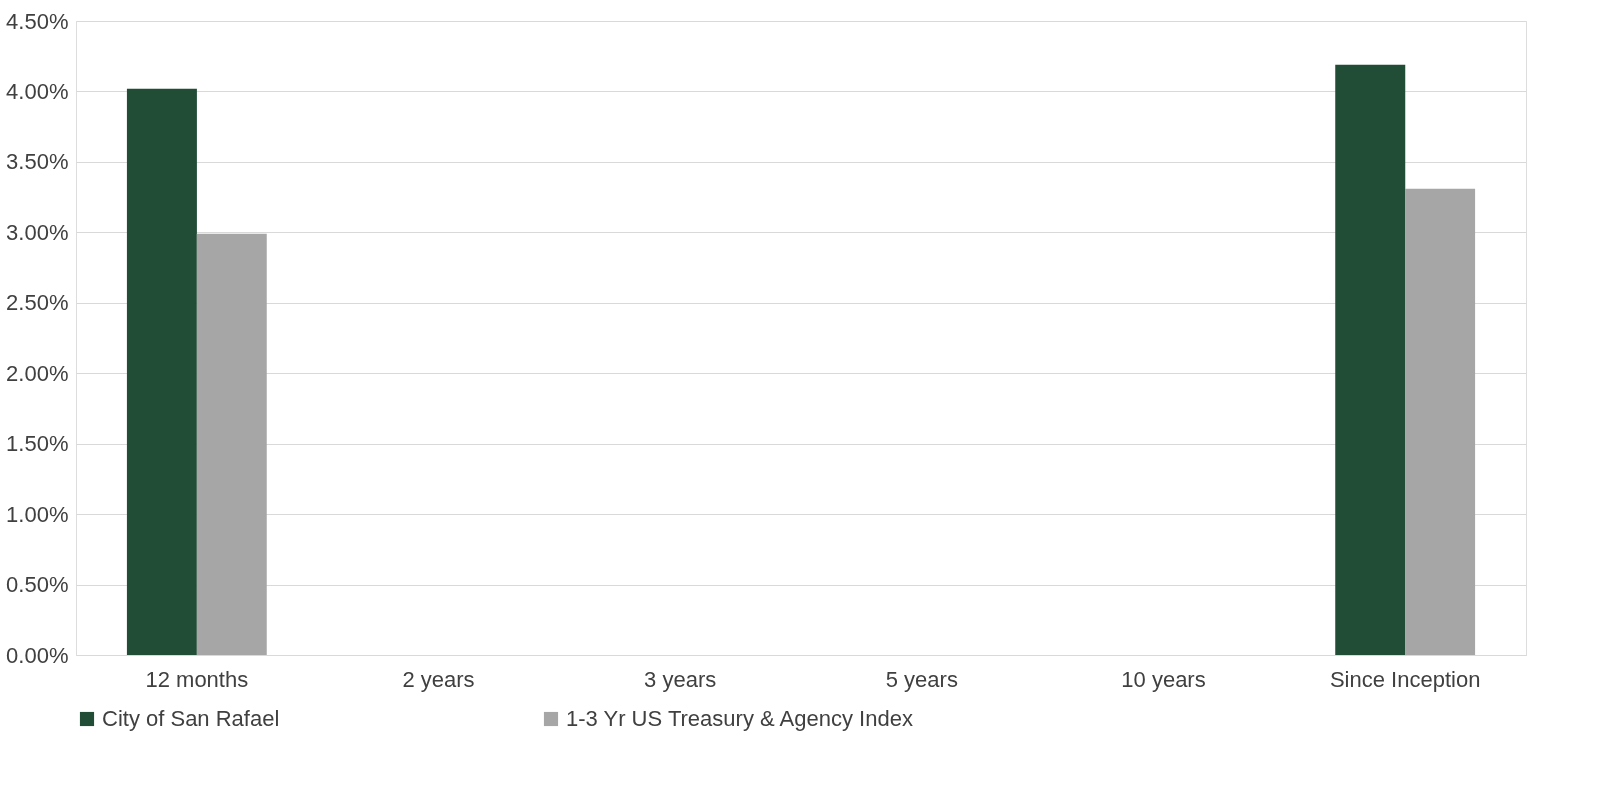  Describe the element at coordinates (37, 91) in the screenshot. I see `y-tick-label: 4.00%` at that location.